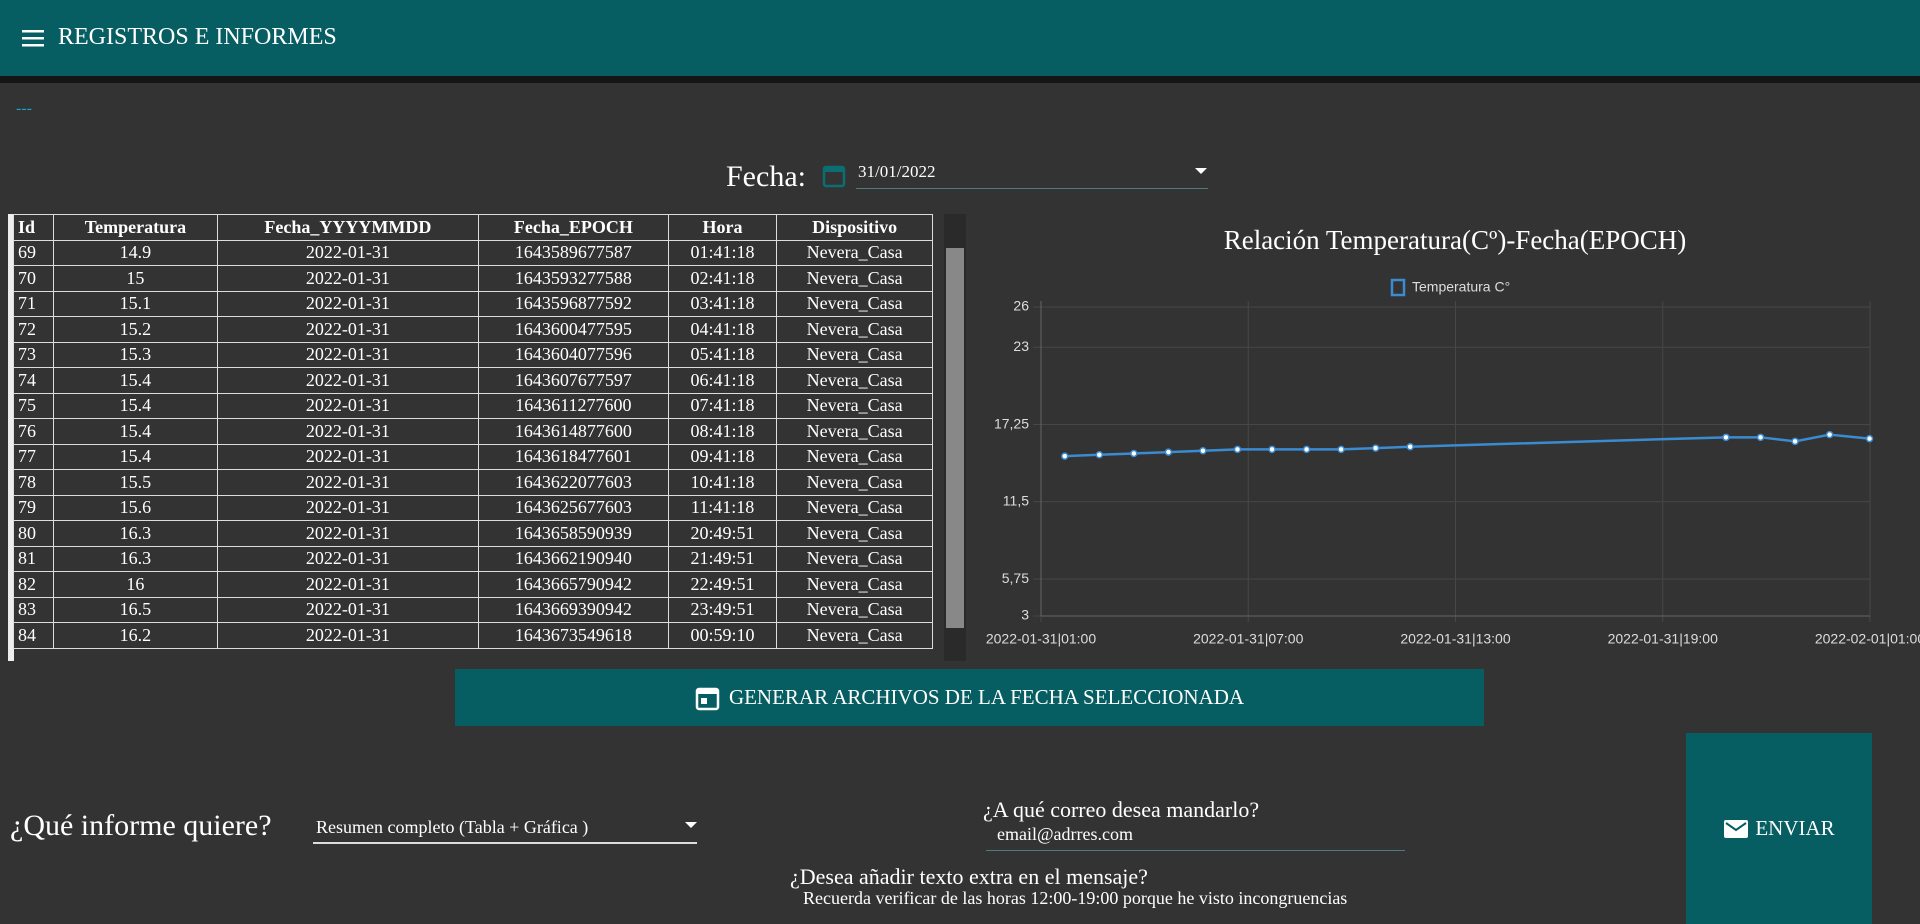 This screenshot has height=924, width=1920. Describe the element at coordinates (135, 533) in the screenshot. I see `table-cell: 16.3` at that location.